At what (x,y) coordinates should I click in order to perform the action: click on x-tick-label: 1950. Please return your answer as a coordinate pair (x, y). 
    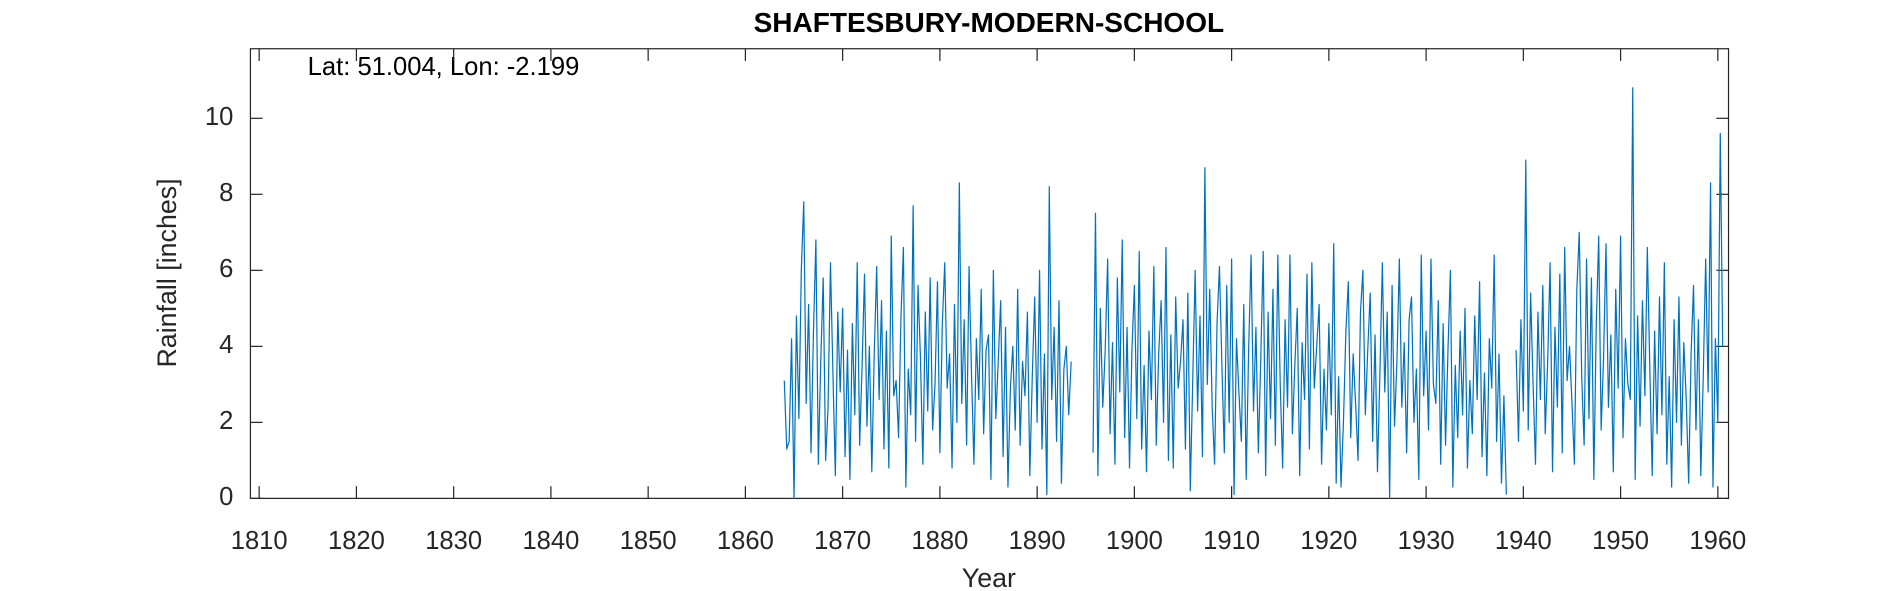
    Looking at the image, I should click on (1620, 541).